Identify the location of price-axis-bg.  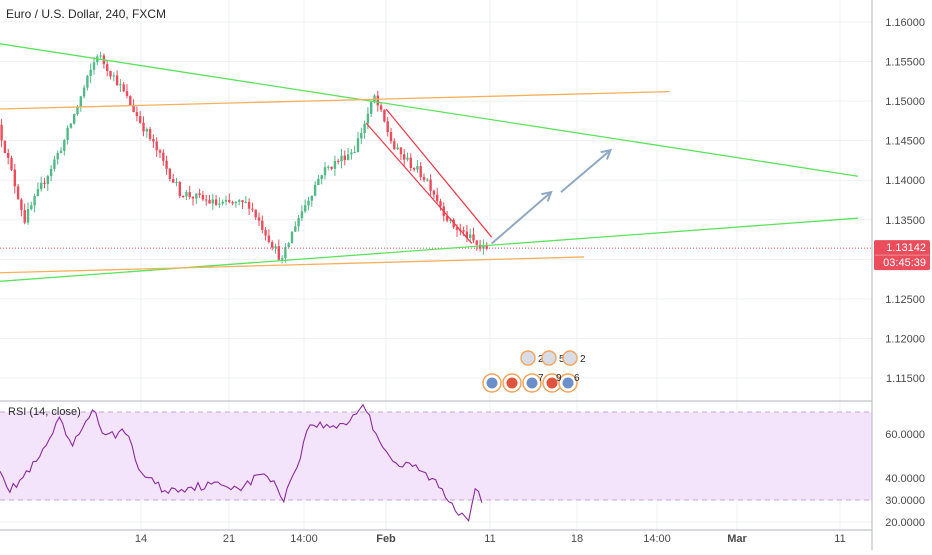
(902, 275).